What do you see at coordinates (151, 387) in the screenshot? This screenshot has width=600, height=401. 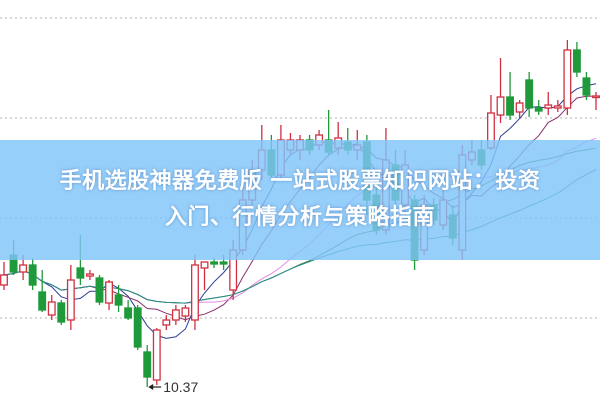 I see `low-arrow-head` at bounding box center [151, 387].